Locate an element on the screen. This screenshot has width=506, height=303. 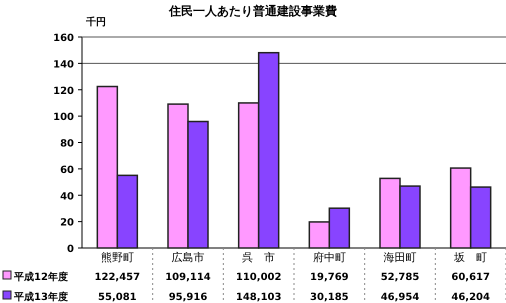
x-tick-label: 熊野町 is located at coordinates (117, 257).